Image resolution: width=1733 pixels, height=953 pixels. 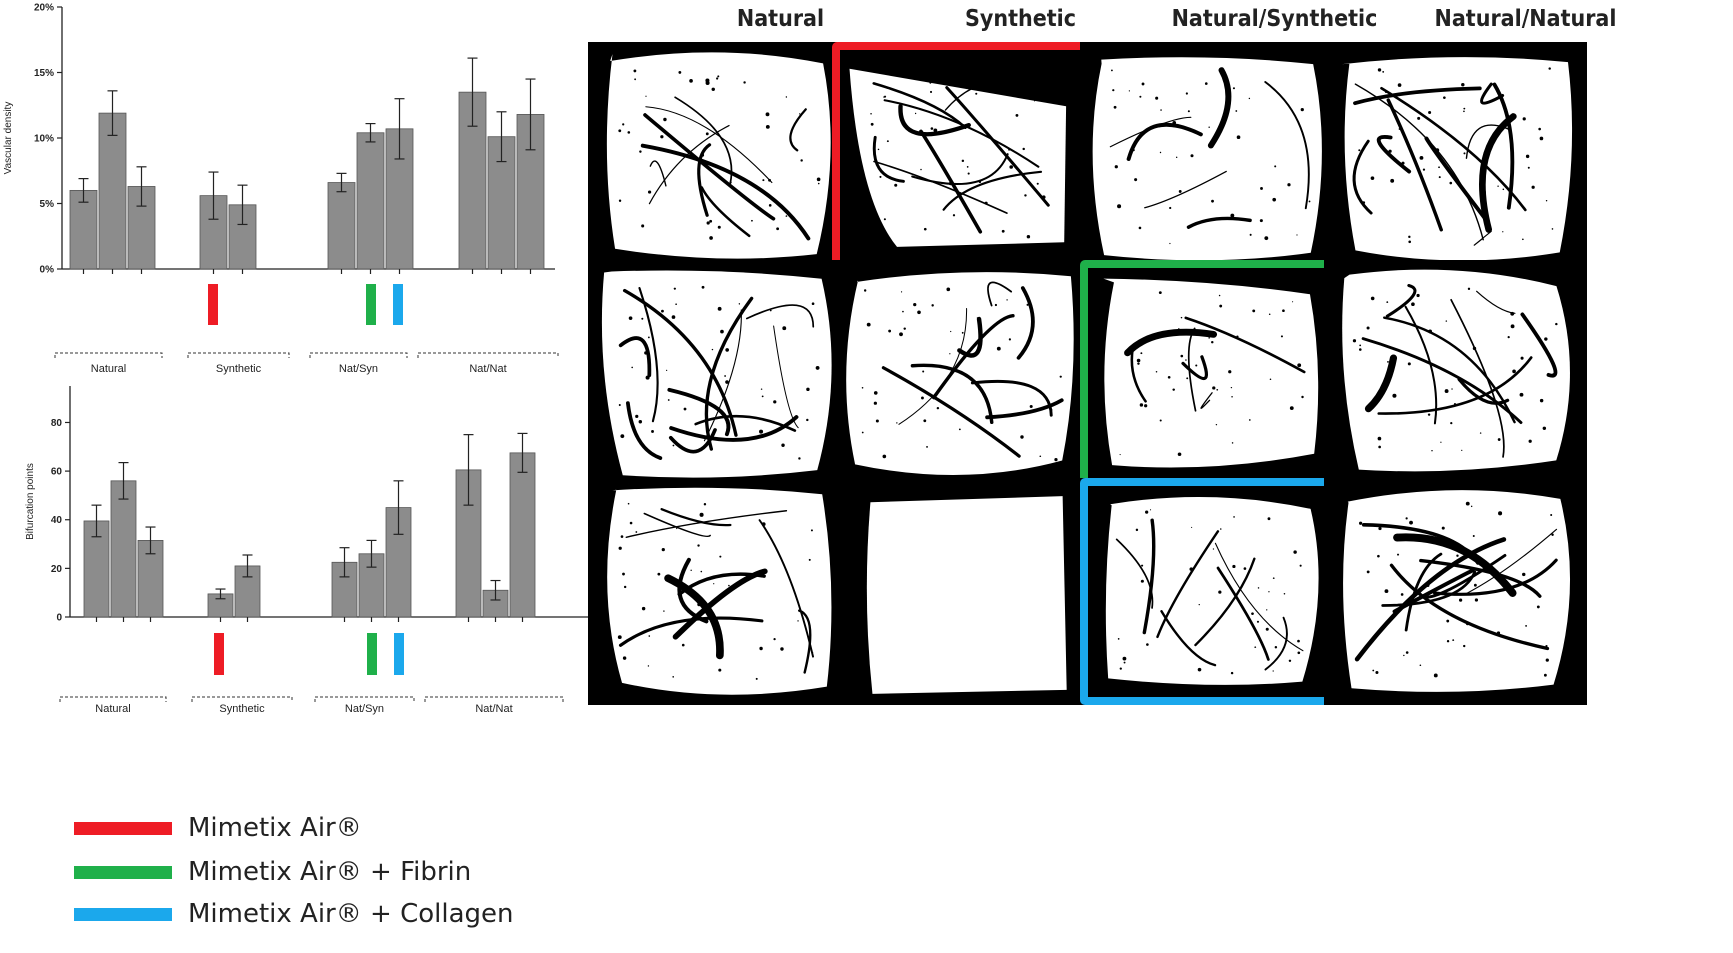 What do you see at coordinates (57, 472) in the screenshot?
I see `y-tick-label: 60` at bounding box center [57, 472].